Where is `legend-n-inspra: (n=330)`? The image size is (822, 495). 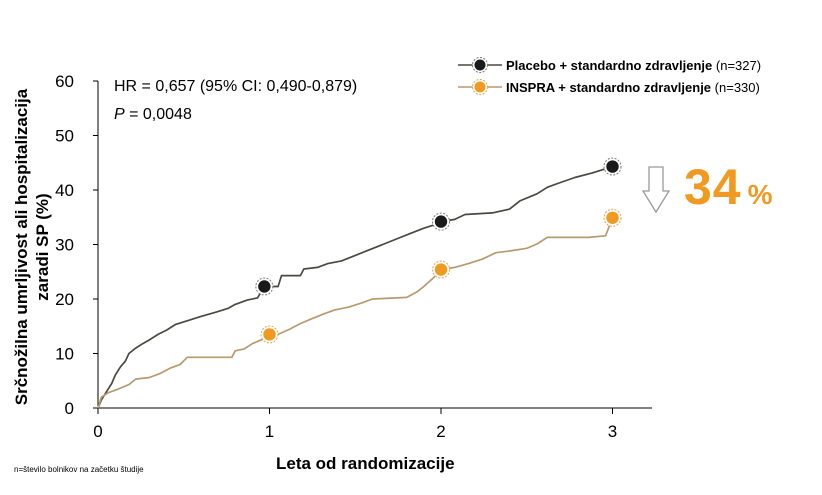
legend-n-inspra: (n=330) is located at coordinates (737, 87).